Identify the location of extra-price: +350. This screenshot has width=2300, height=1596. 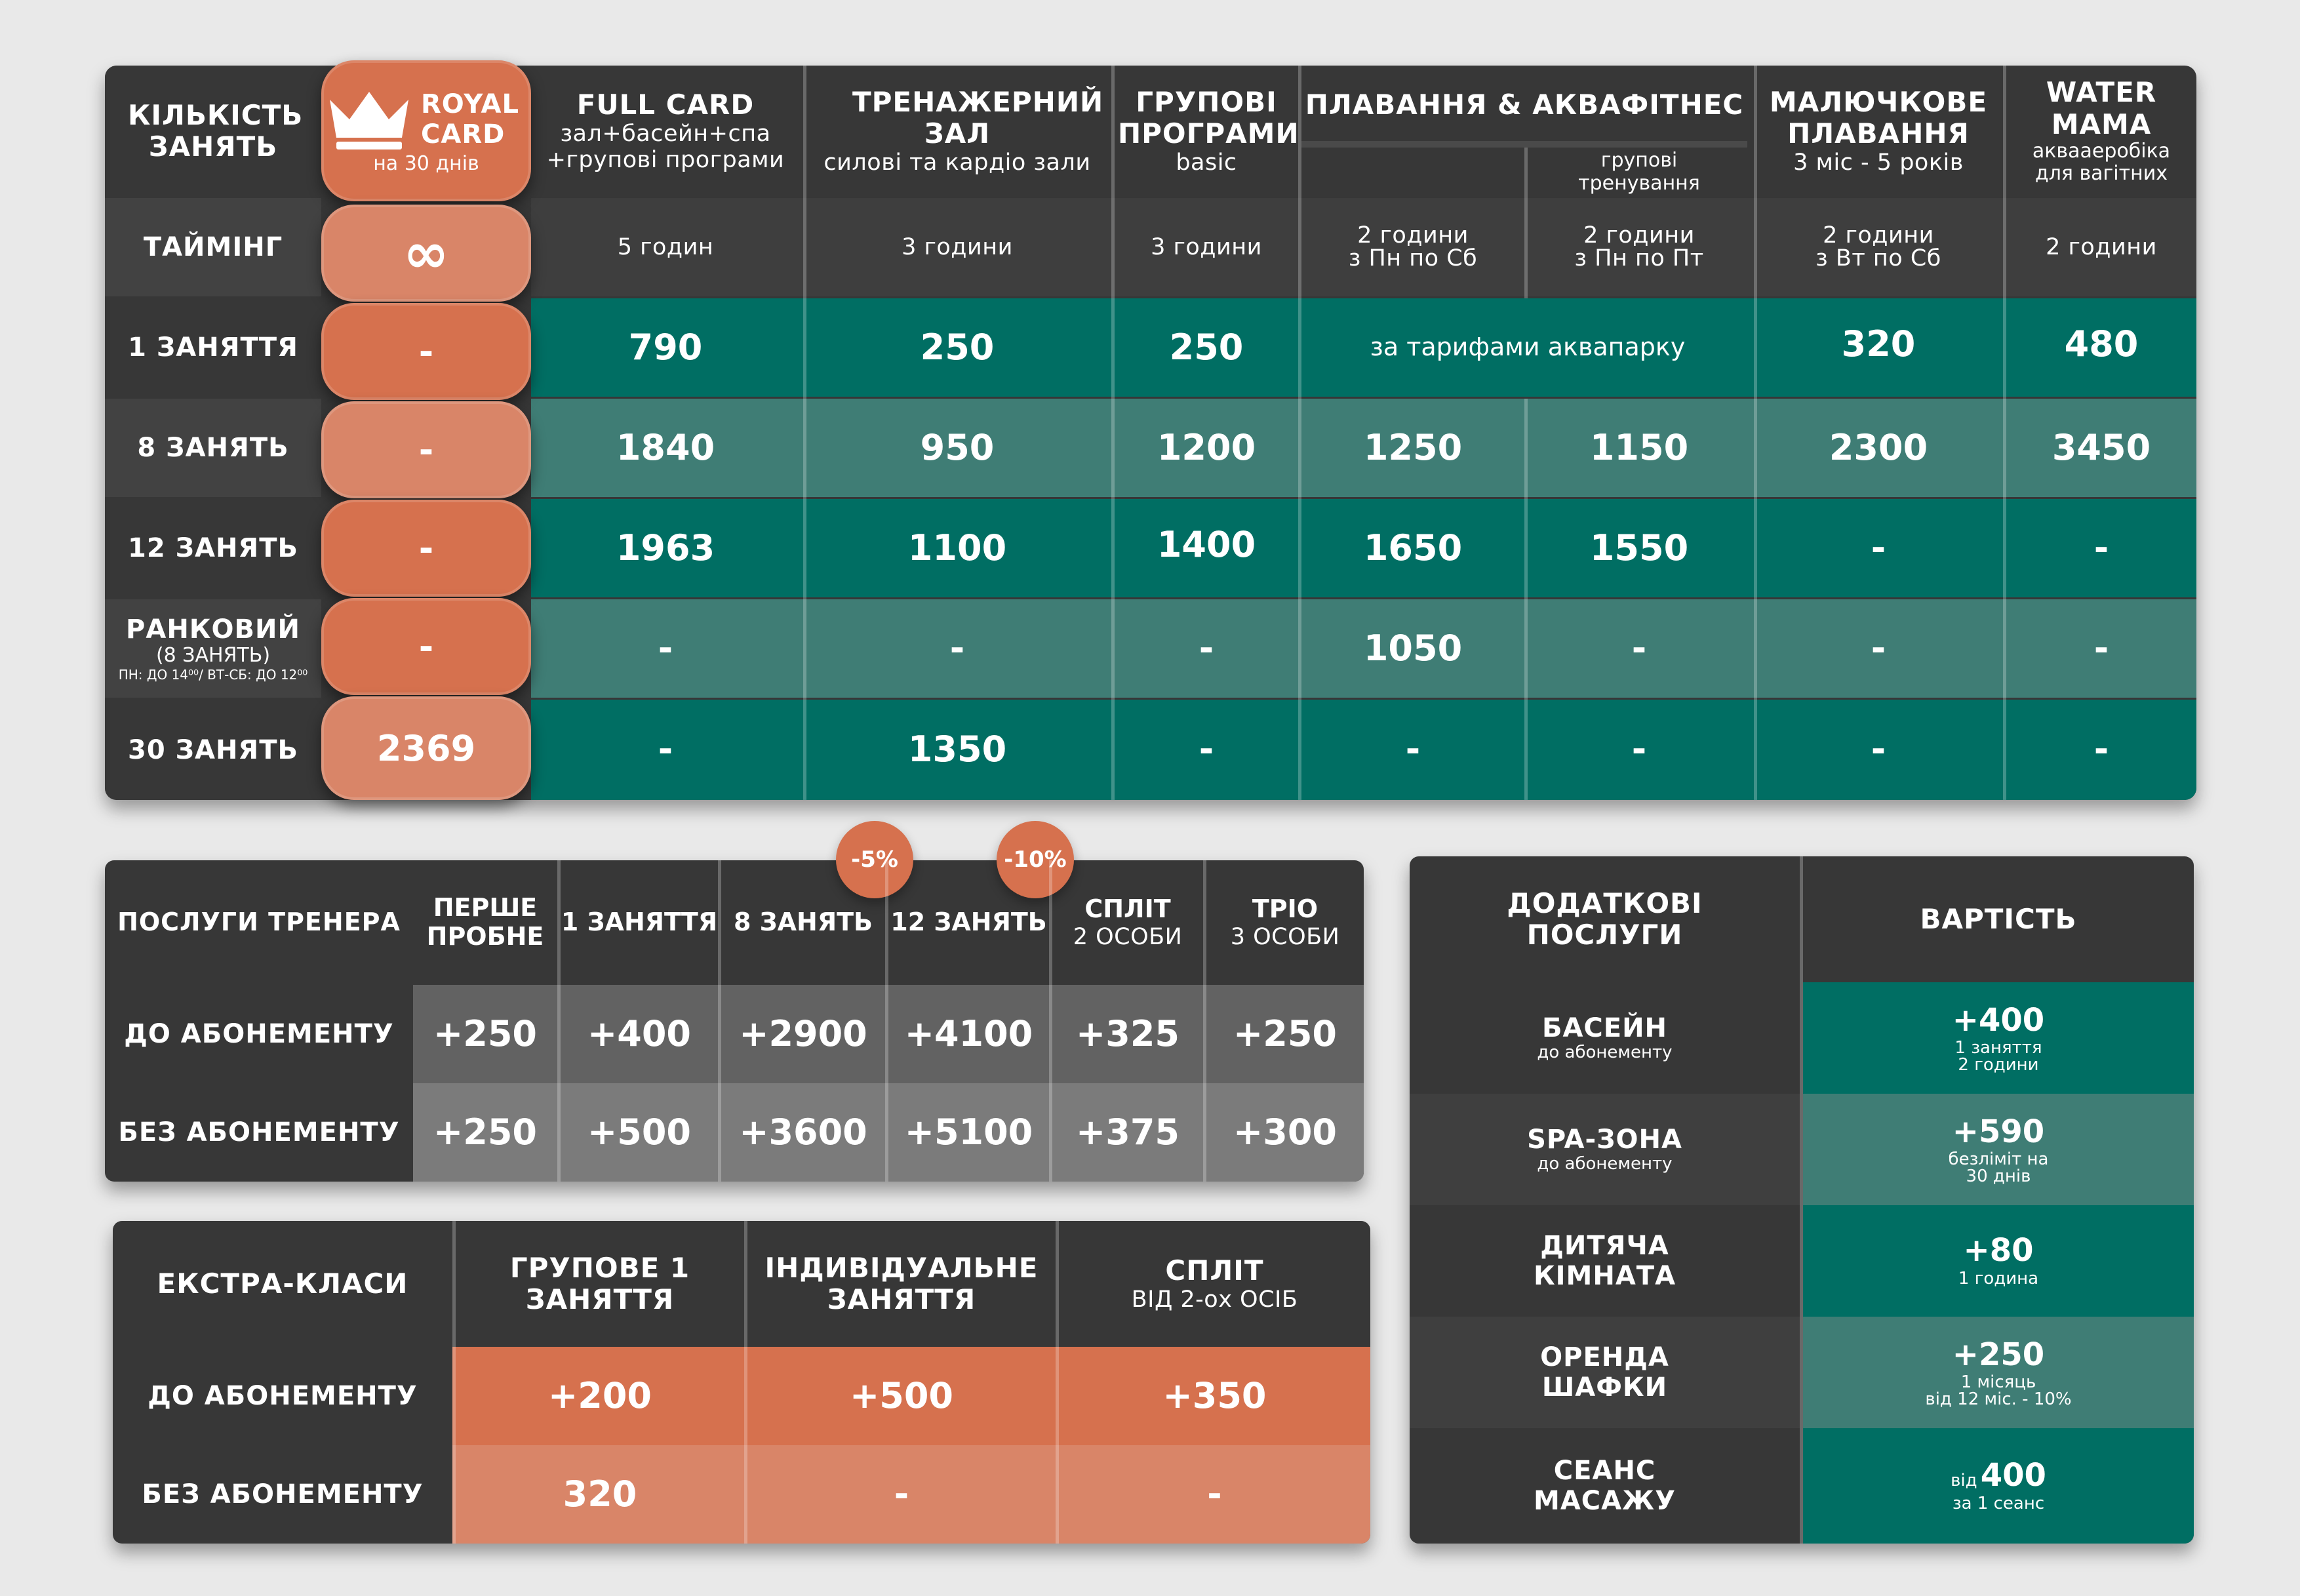
(1214, 1395).